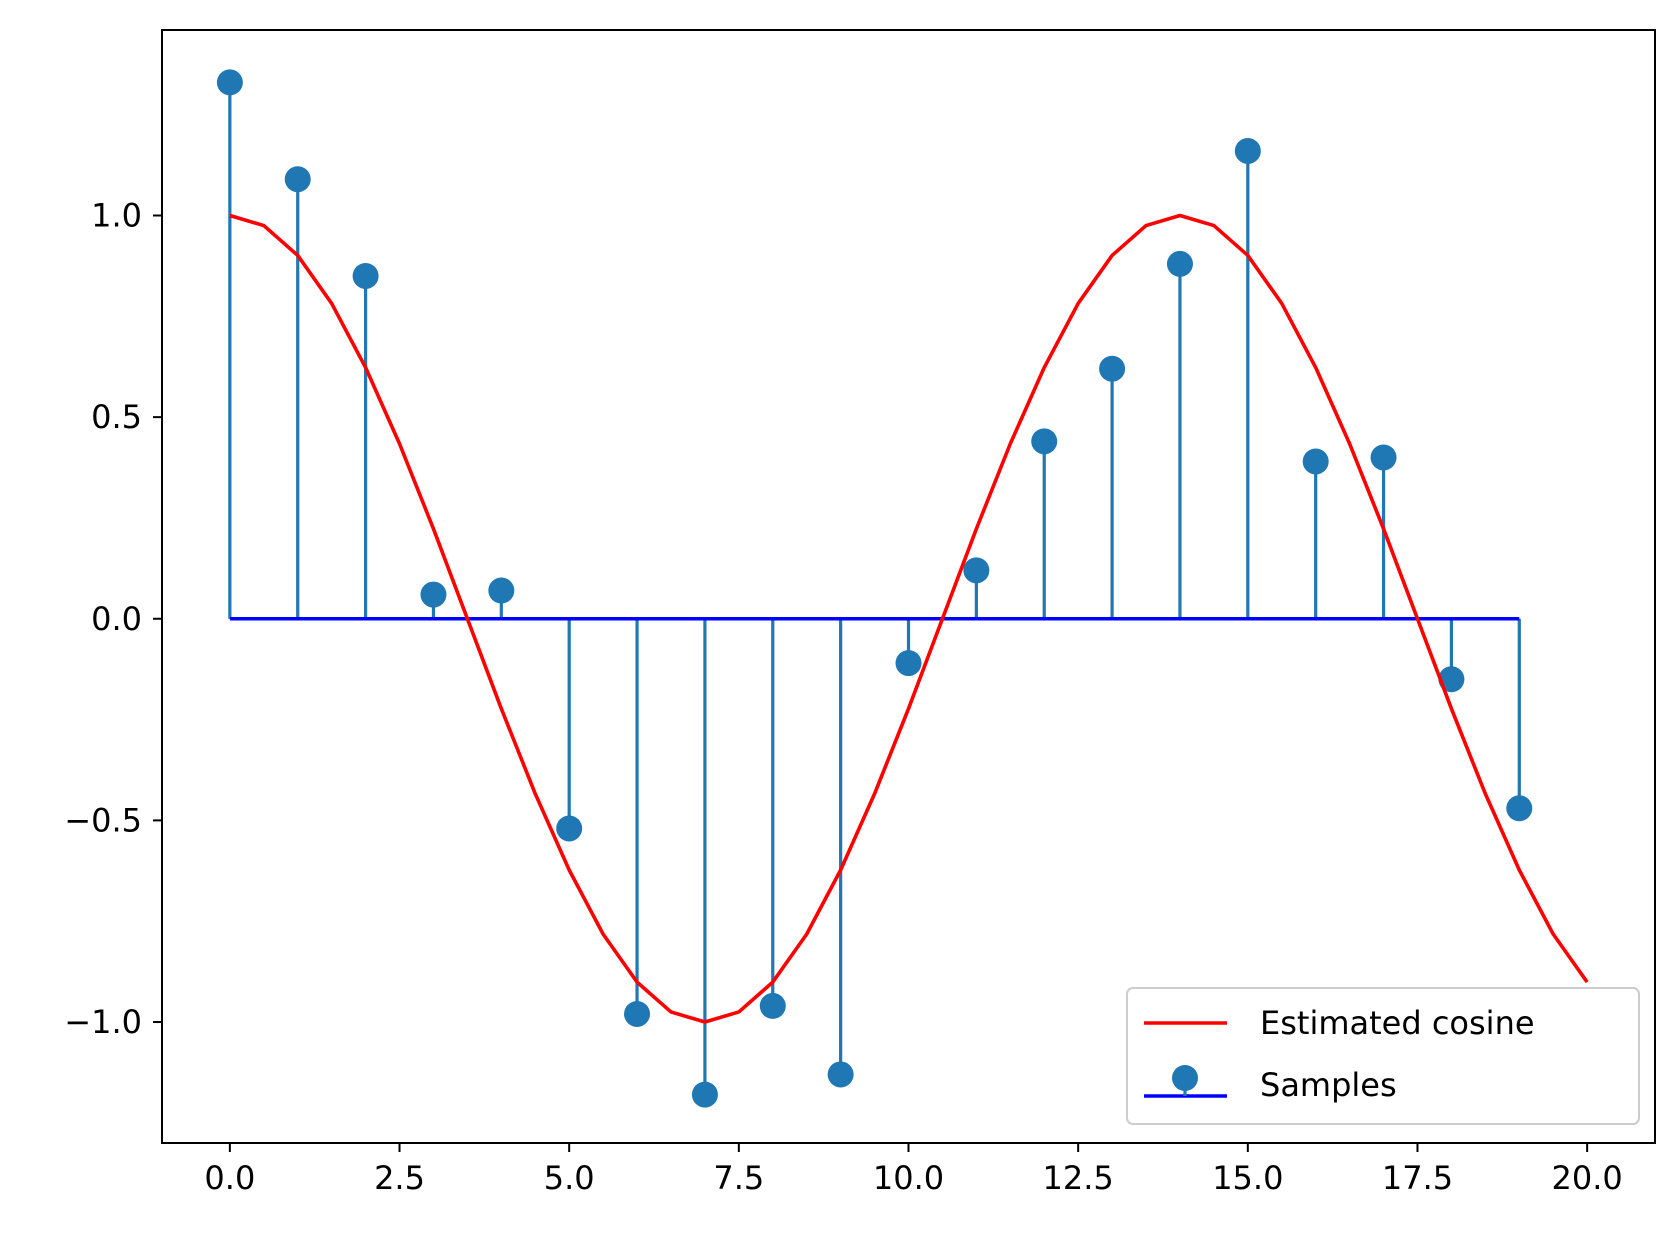 The height and width of the screenshot is (1241, 1678). What do you see at coordinates (1397, 1023) in the screenshot?
I see `legend-label-estimated-cosine: Estimated cosine` at bounding box center [1397, 1023].